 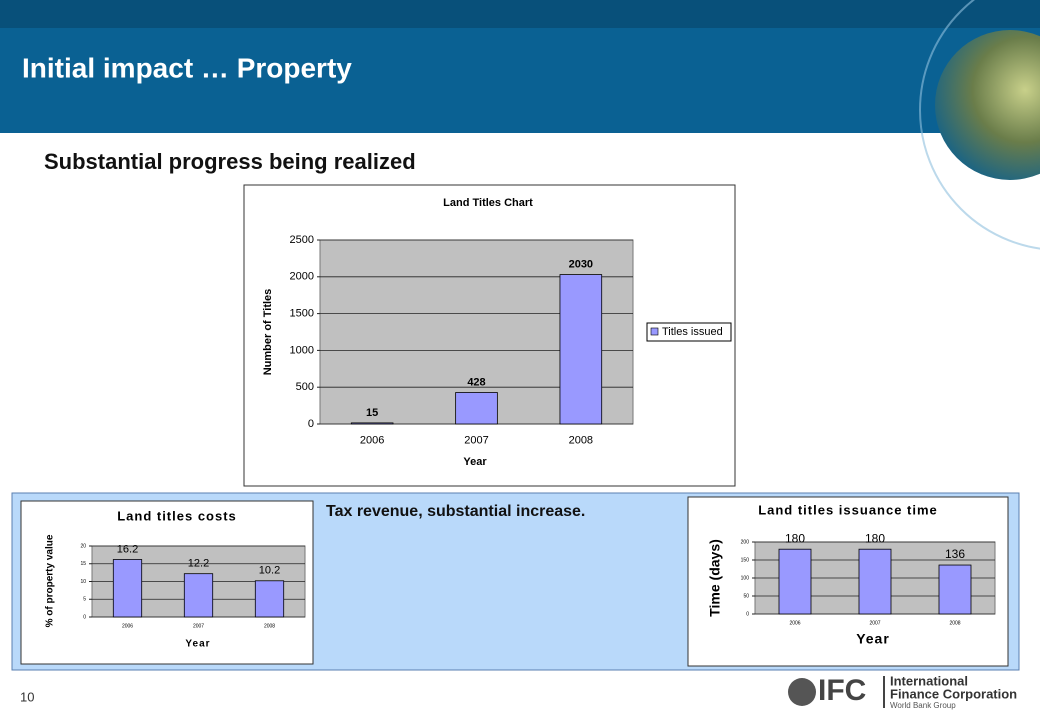 What do you see at coordinates (745, 542) in the screenshot?
I see `y-tick-label: 200` at bounding box center [745, 542].